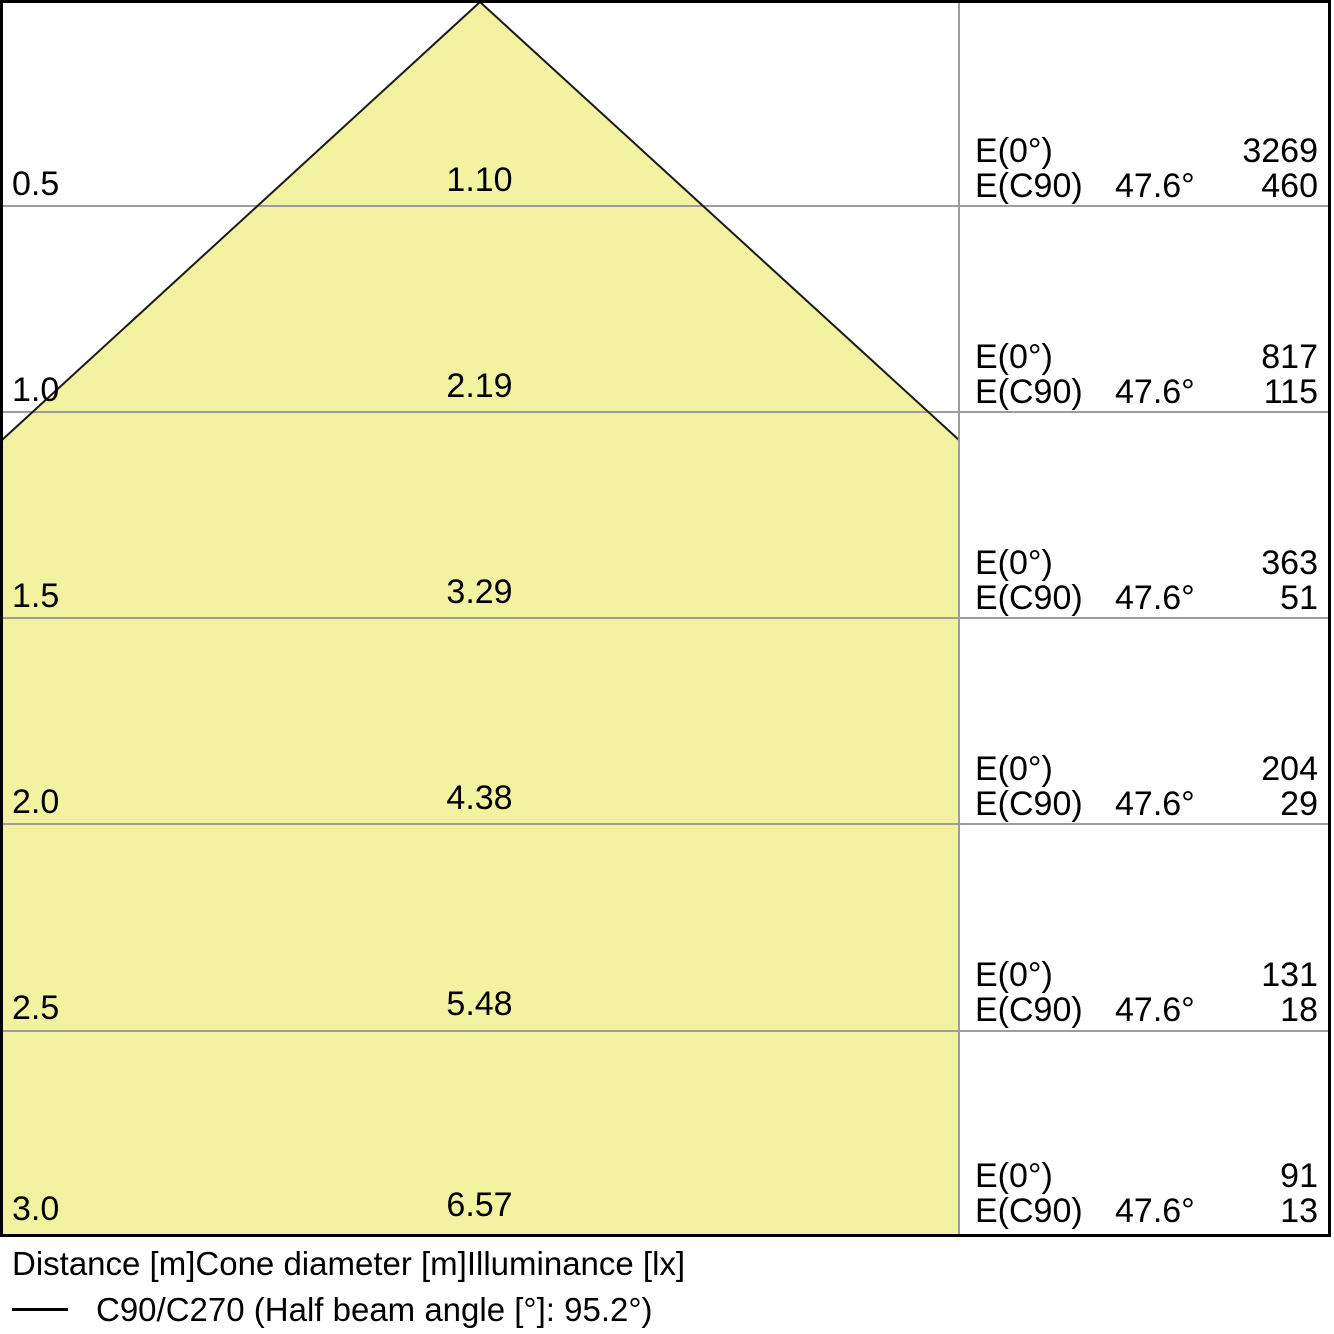  I want to click on ec90-line: E(C90) 47.6° 29, so click(1146, 804).